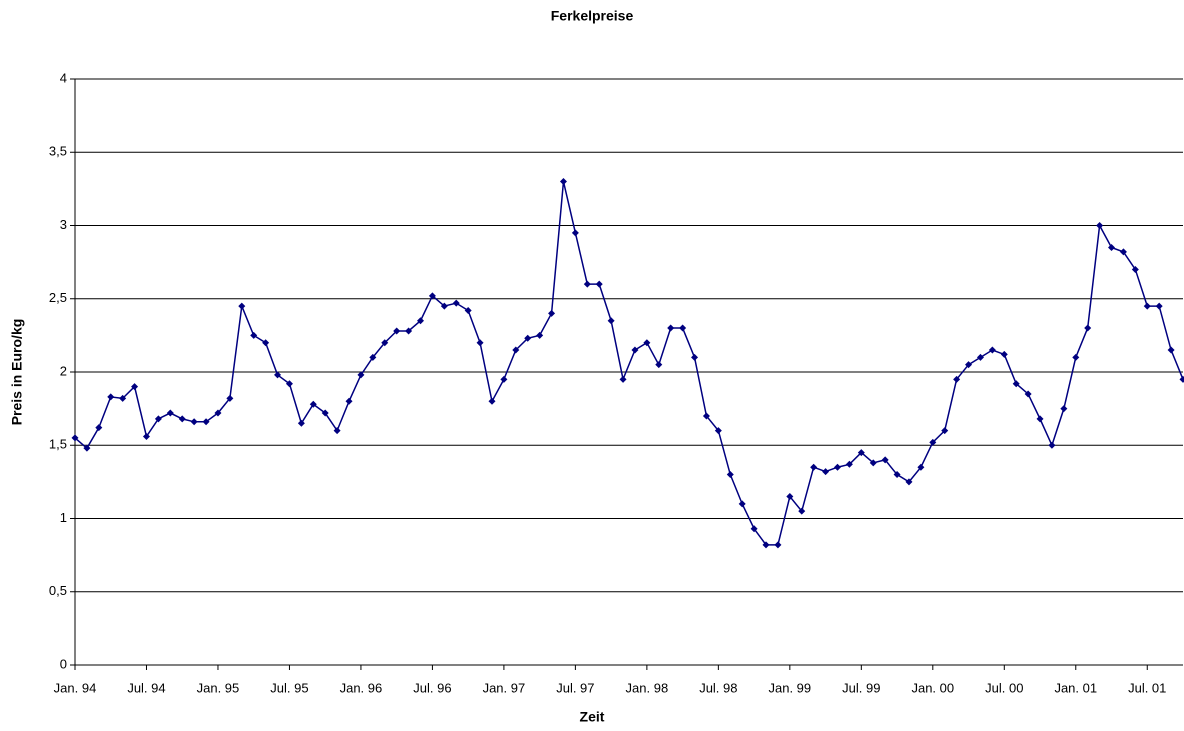 The width and height of the screenshot is (1184, 731). What do you see at coordinates (432, 687) in the screenshot?
I see `x-tick-label: Jul. 96` at bounding box center [432, 687].